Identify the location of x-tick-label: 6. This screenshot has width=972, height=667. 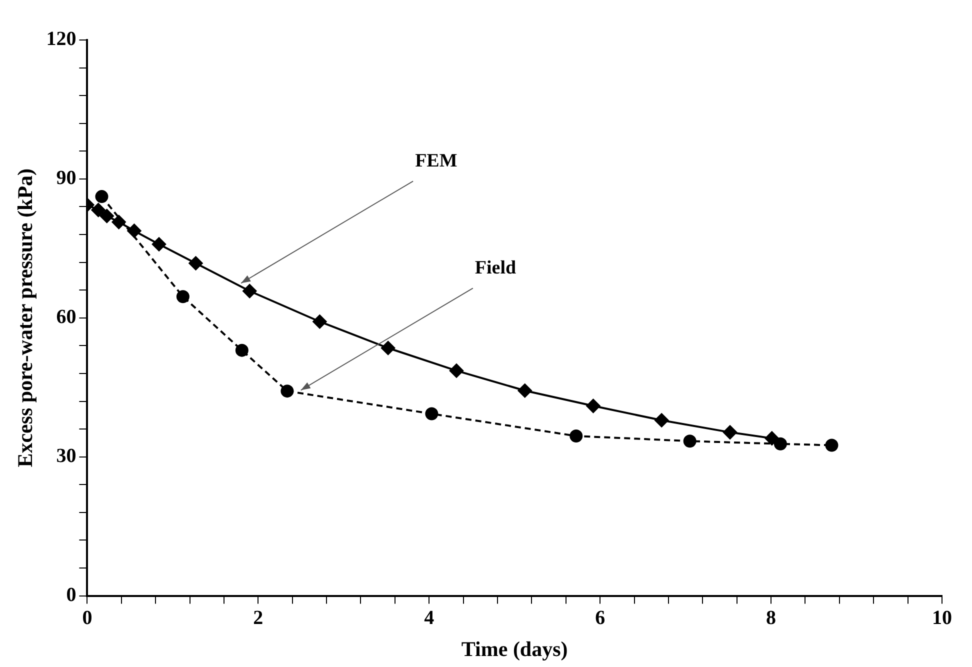
(600, 617).